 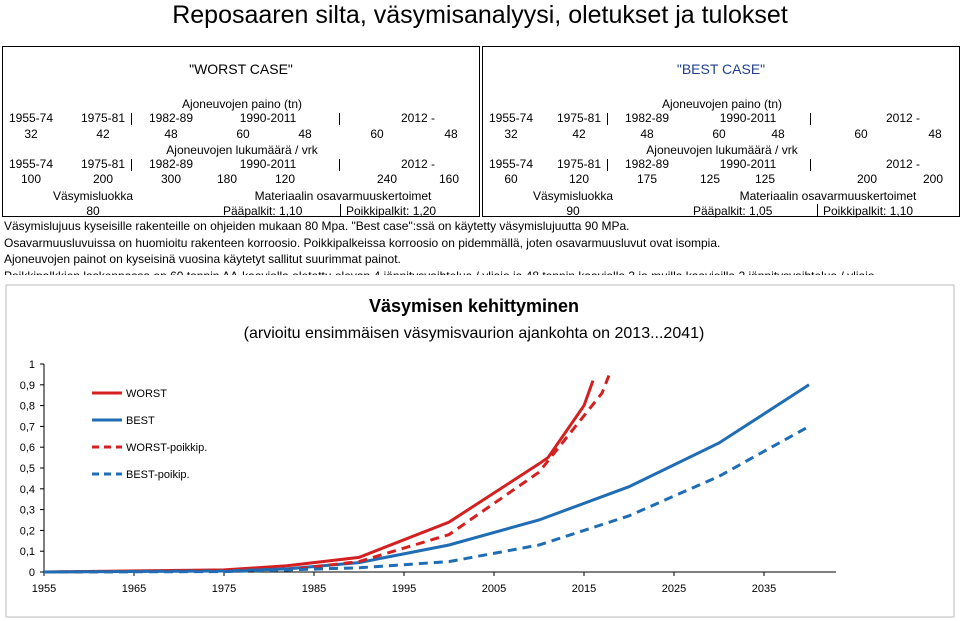 What do you see at coordinates (224, 589) in the screenshot?
I see `x-tick-label: 1975` at bounding box center [224, 589].